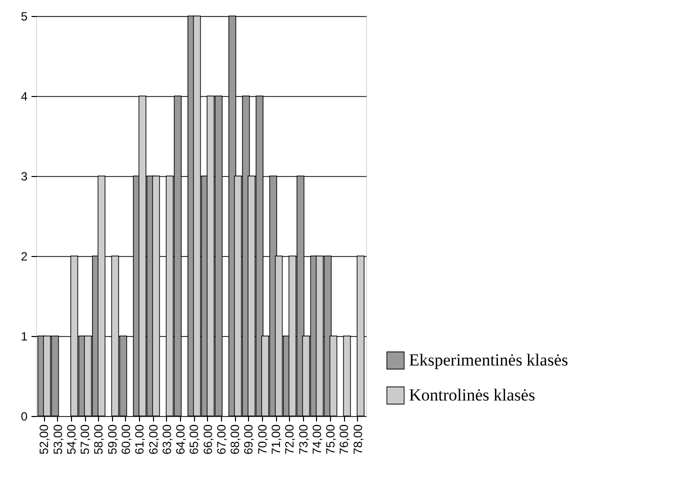 This screenshot has height=494, width=675. Describe the element at coordinates (44, 439) in the screenshot. I see `x-tick-label: 52,00` at that location.